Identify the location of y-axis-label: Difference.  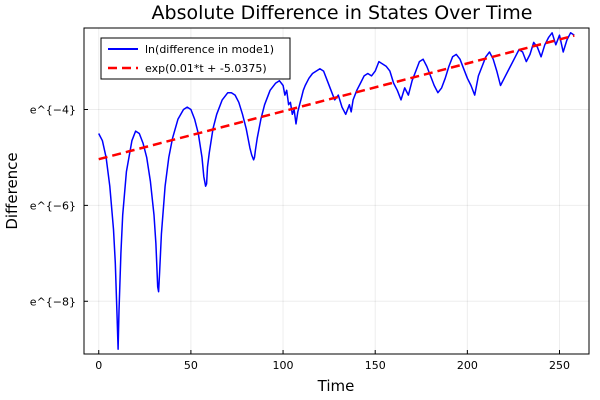
(12, 190).